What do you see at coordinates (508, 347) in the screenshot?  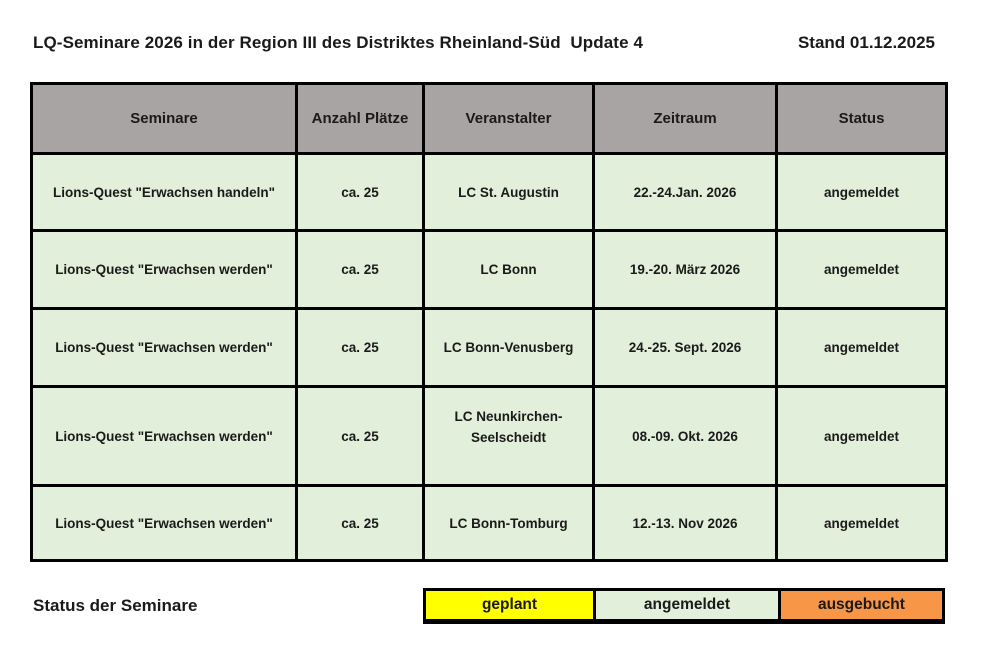 I see `veranstalter-cell: LC Bonn-Venusberg` at bounding box center [508, 347].